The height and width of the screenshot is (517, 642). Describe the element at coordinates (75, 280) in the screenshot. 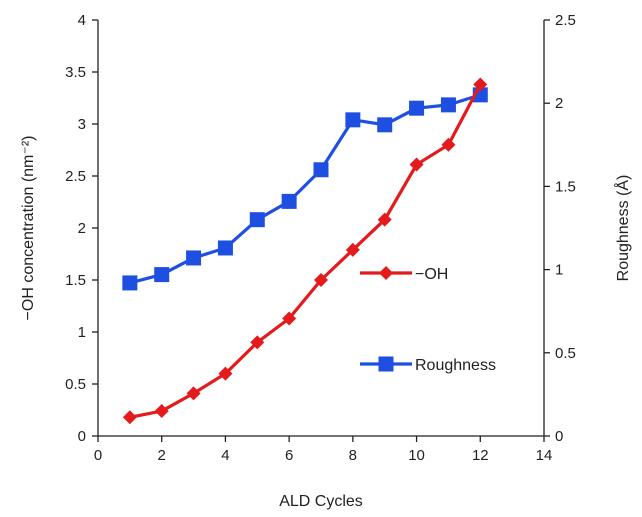

I see `y-left-tick-label: 1.5` at that location.